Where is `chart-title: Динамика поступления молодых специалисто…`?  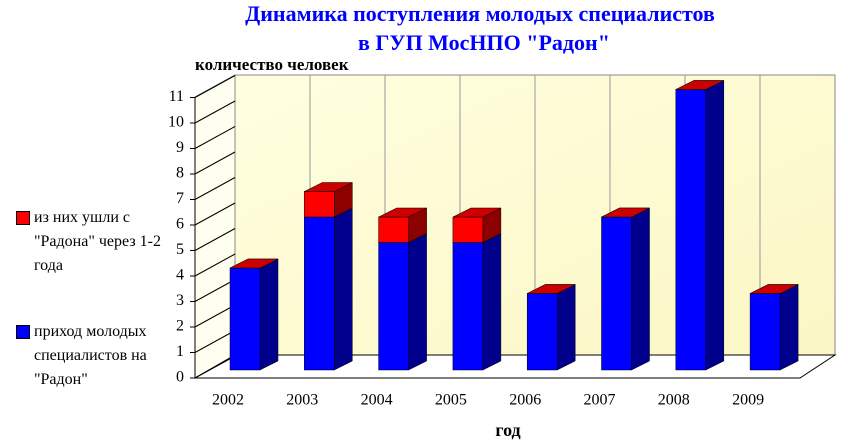
chart-title: Динамика поступления молодых специалисто… is located at coordinates (480, 13).